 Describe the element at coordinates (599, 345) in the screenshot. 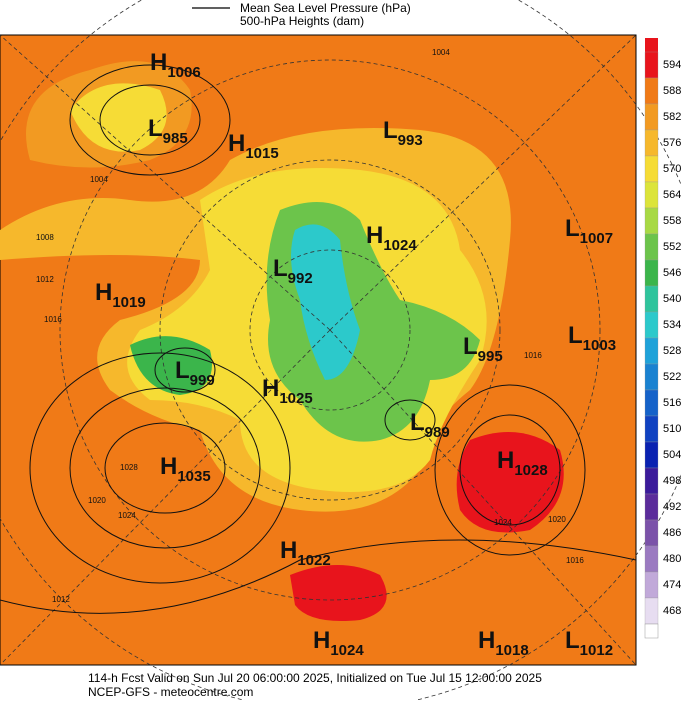

I see `center-value: 1003` at that location.